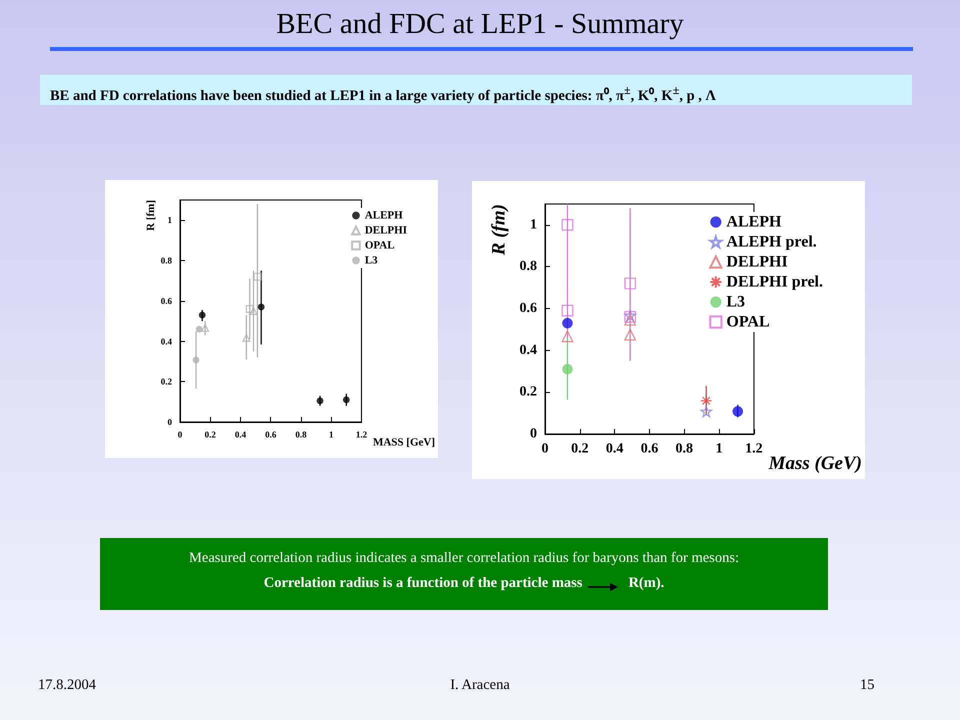 This screenshot has height=720, width=960. What do you see at coordinates (403, 442) in the screenshot?
I see `x-axis-title: MASS [GeV]` at bounding box center [403, 442].